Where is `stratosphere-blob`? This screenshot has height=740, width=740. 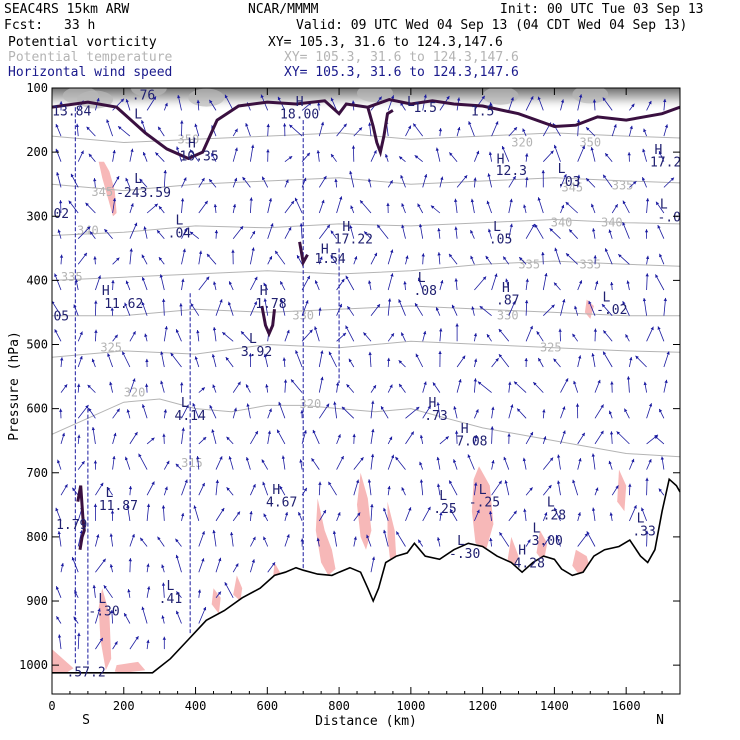 stratosphere-blob is located at coordinates (148, 92).